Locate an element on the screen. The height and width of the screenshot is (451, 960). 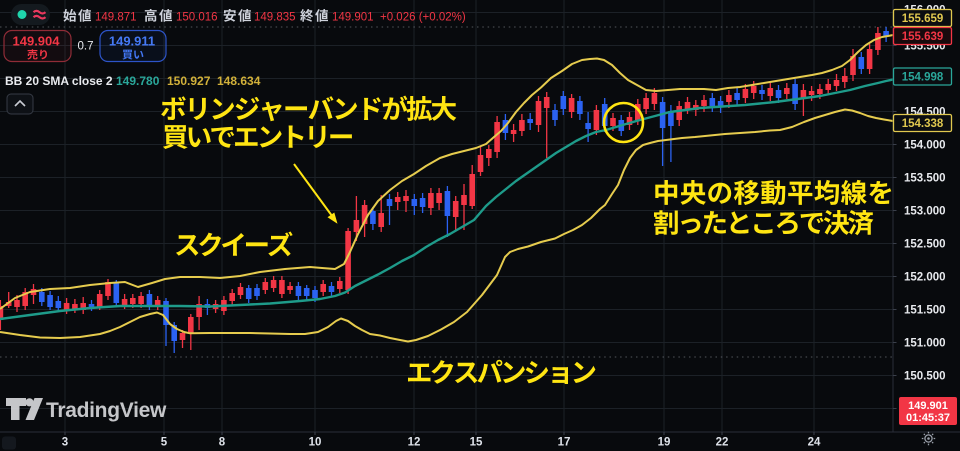
svg-text: 22 is located at coordinates (722, 443).